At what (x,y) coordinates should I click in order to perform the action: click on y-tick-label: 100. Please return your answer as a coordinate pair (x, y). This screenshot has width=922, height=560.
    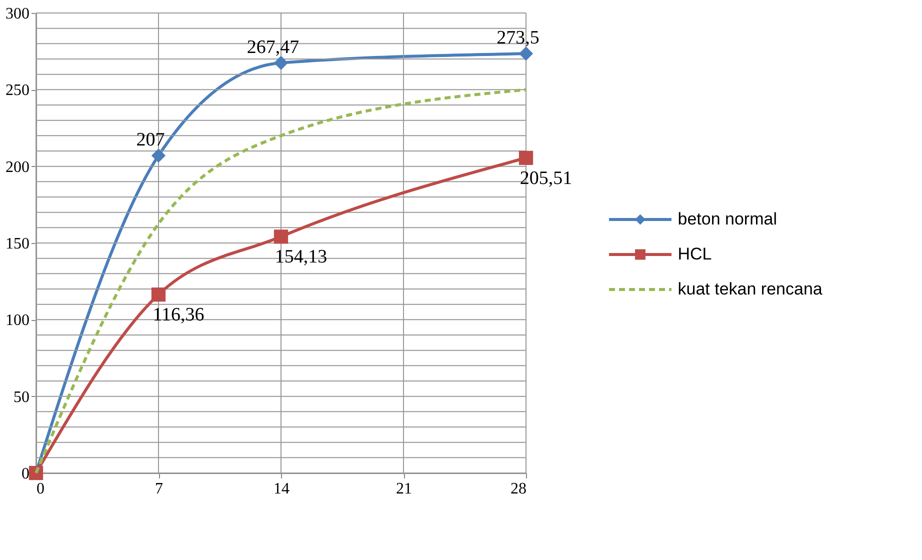
    Looking at the image, I should click on (18, 321).